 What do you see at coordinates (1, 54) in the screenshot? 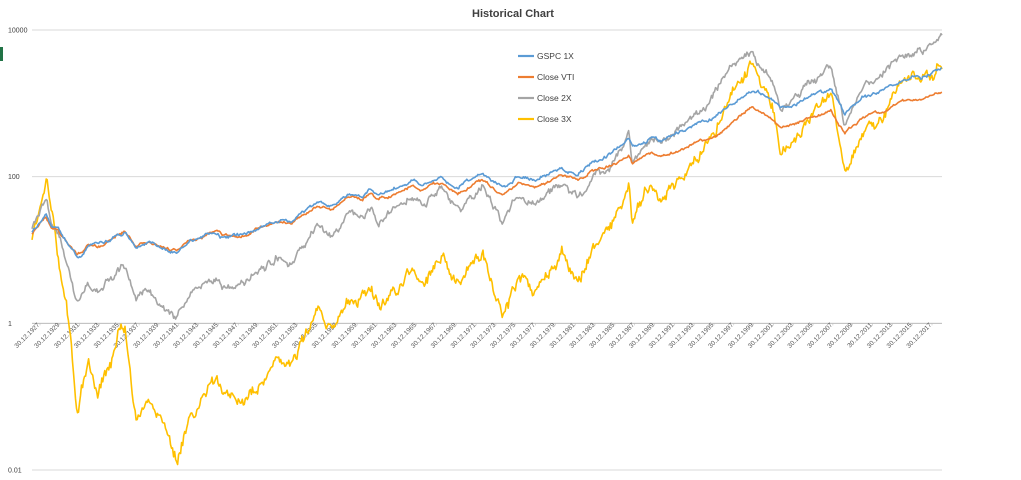
I see `sheet-selection-marker` at bounding box center [1, 54].